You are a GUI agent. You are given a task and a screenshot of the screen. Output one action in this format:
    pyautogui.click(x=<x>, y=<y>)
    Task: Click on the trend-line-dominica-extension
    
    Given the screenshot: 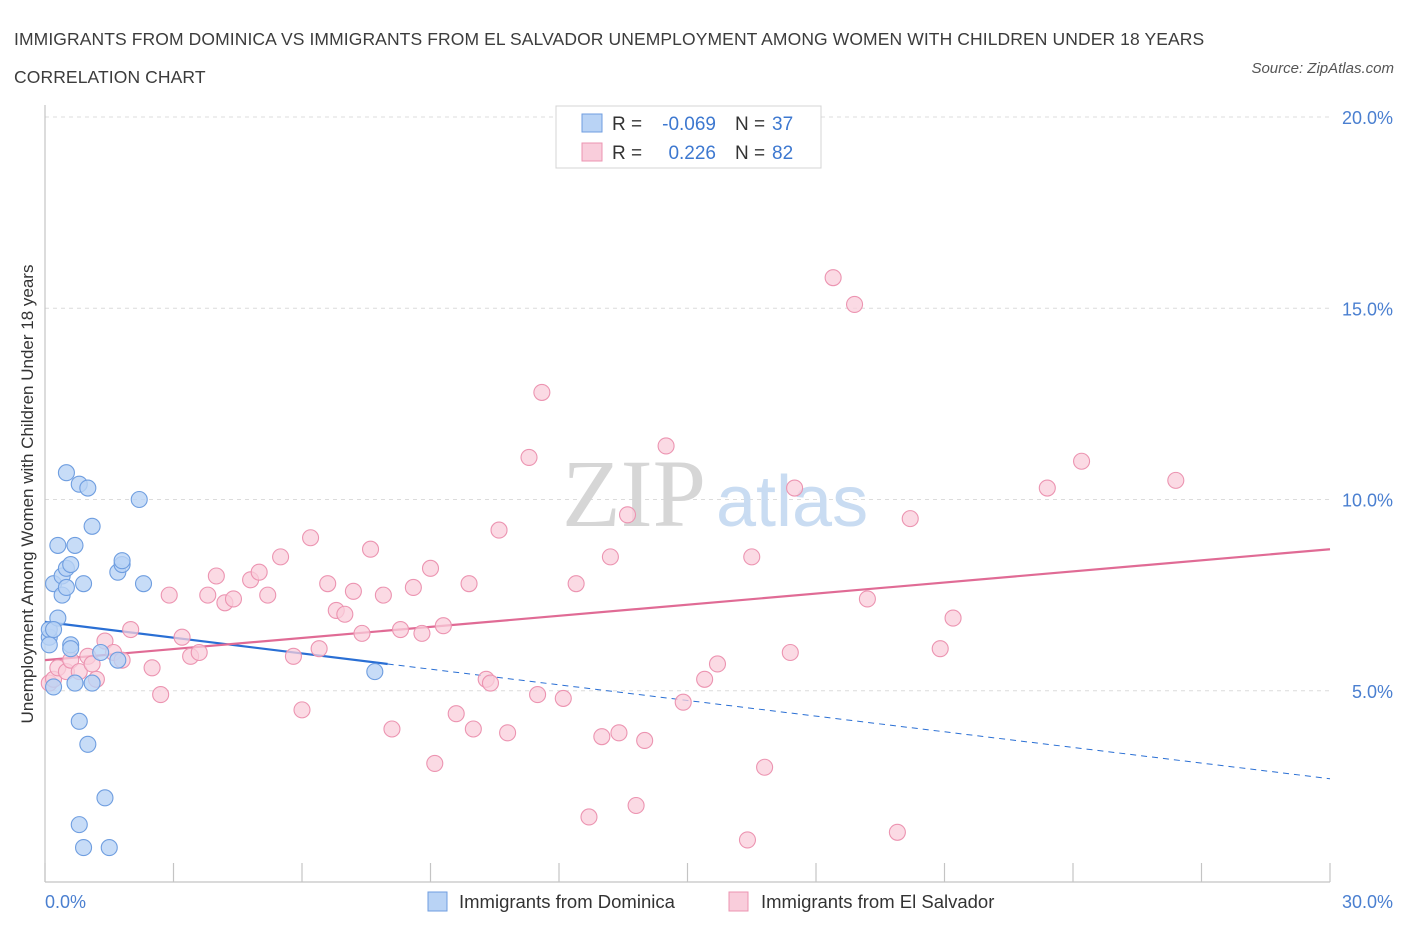 What is the action you would take?
    pyautogui.click(x=859, y=721)
    